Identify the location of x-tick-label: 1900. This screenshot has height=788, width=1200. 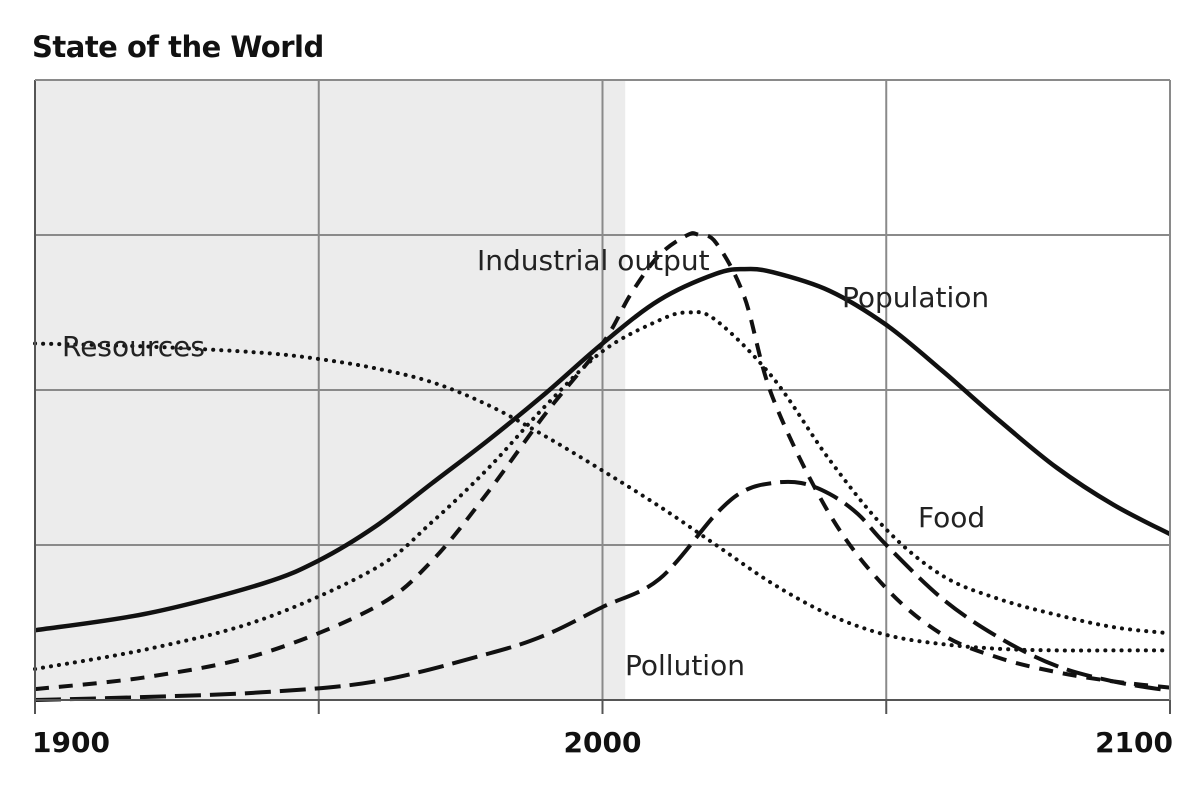
(71, 742).